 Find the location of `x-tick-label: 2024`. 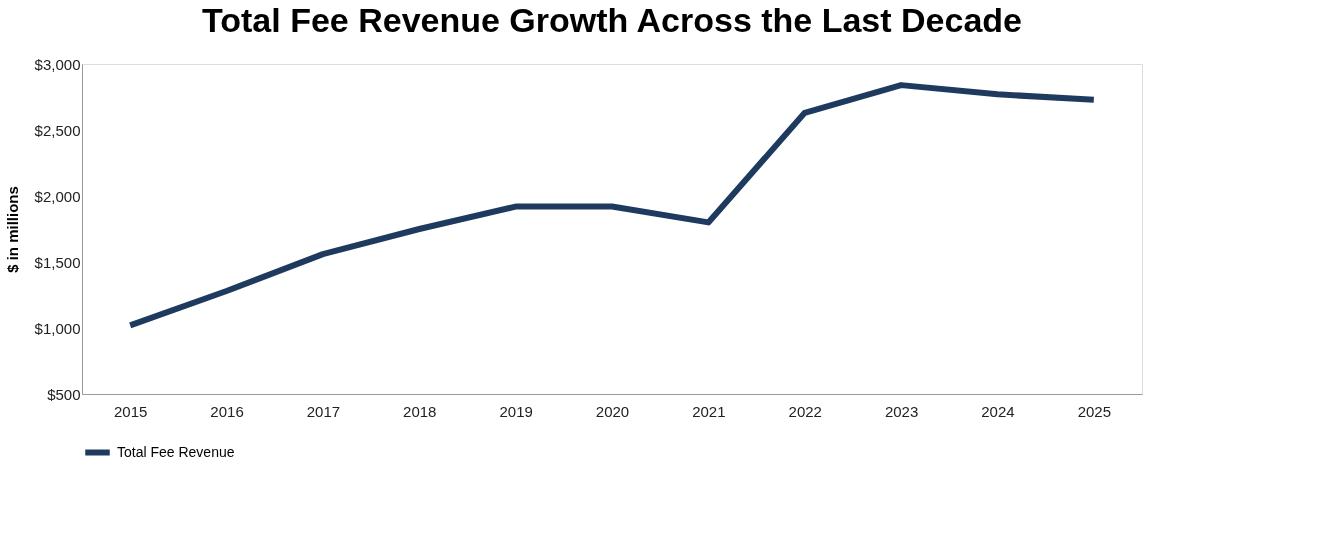

x-tick-label: 2024 is located at coordinates (998, 411).